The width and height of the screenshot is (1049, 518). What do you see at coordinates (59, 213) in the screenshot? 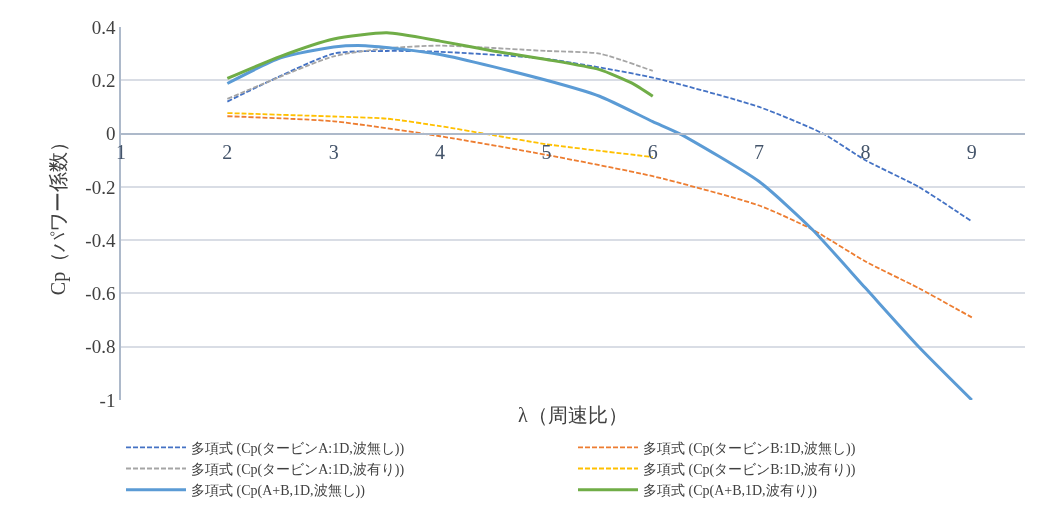
I see `y-axis-title: Cp（パワー係数）` at bounding box center [59, 213].